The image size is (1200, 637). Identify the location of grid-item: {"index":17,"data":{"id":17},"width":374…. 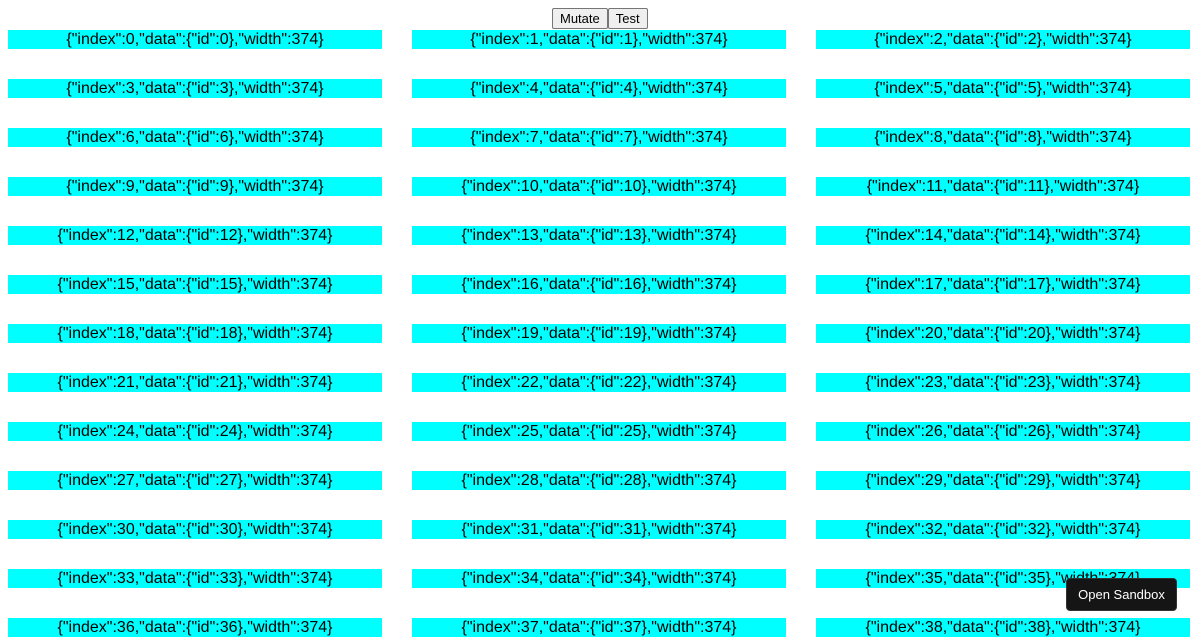
(1003, 284).